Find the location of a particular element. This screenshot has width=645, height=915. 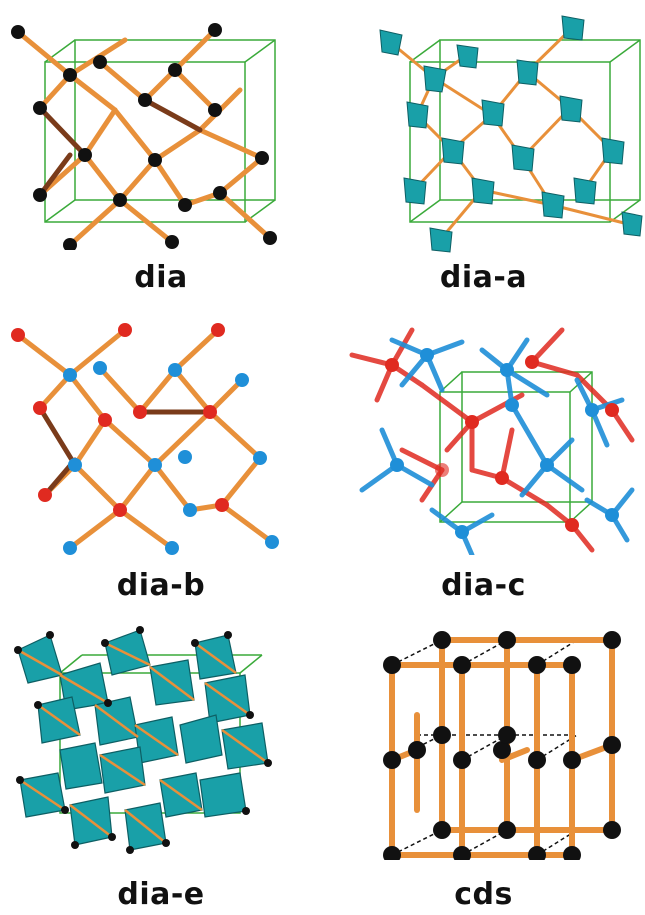

dia-c-net-diagram is located at coordinates (483, 427).